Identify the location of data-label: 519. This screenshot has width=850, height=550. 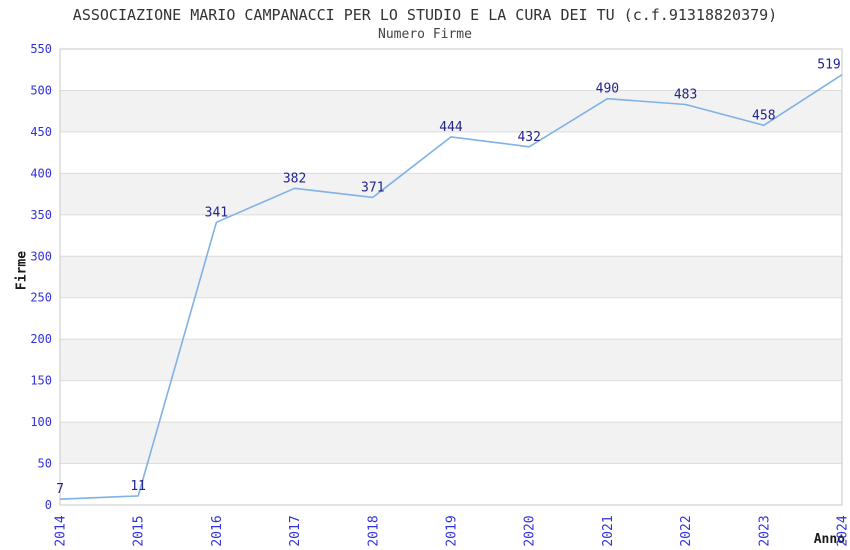
(828, 65).